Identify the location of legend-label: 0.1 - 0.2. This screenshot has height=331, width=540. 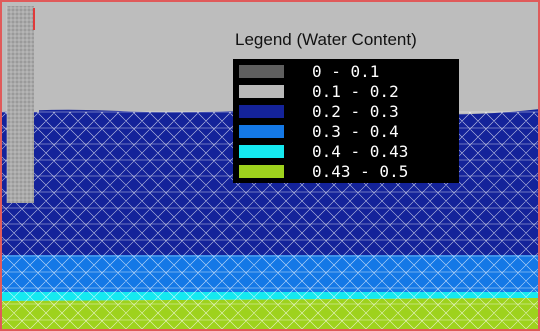
(355, 91).